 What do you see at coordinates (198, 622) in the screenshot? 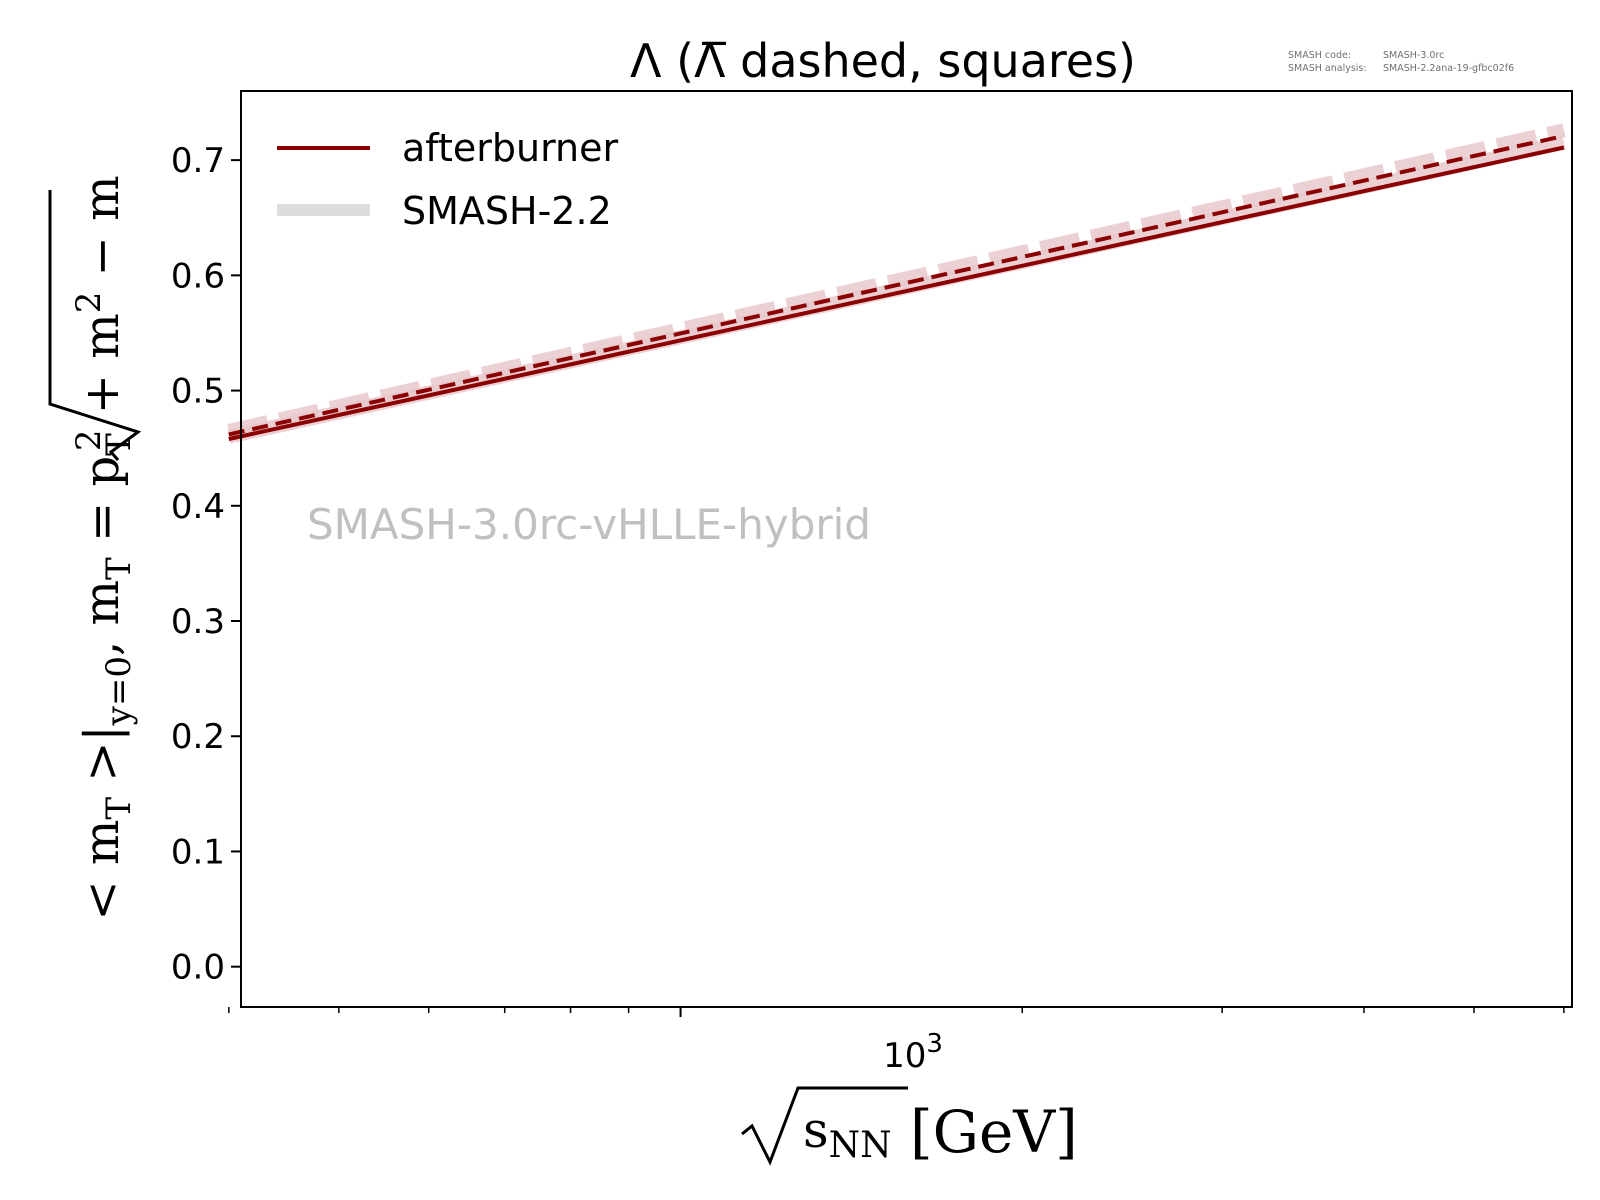
I see `y-tick-label-0.3: 0.3` at bounding box center [198, 622].